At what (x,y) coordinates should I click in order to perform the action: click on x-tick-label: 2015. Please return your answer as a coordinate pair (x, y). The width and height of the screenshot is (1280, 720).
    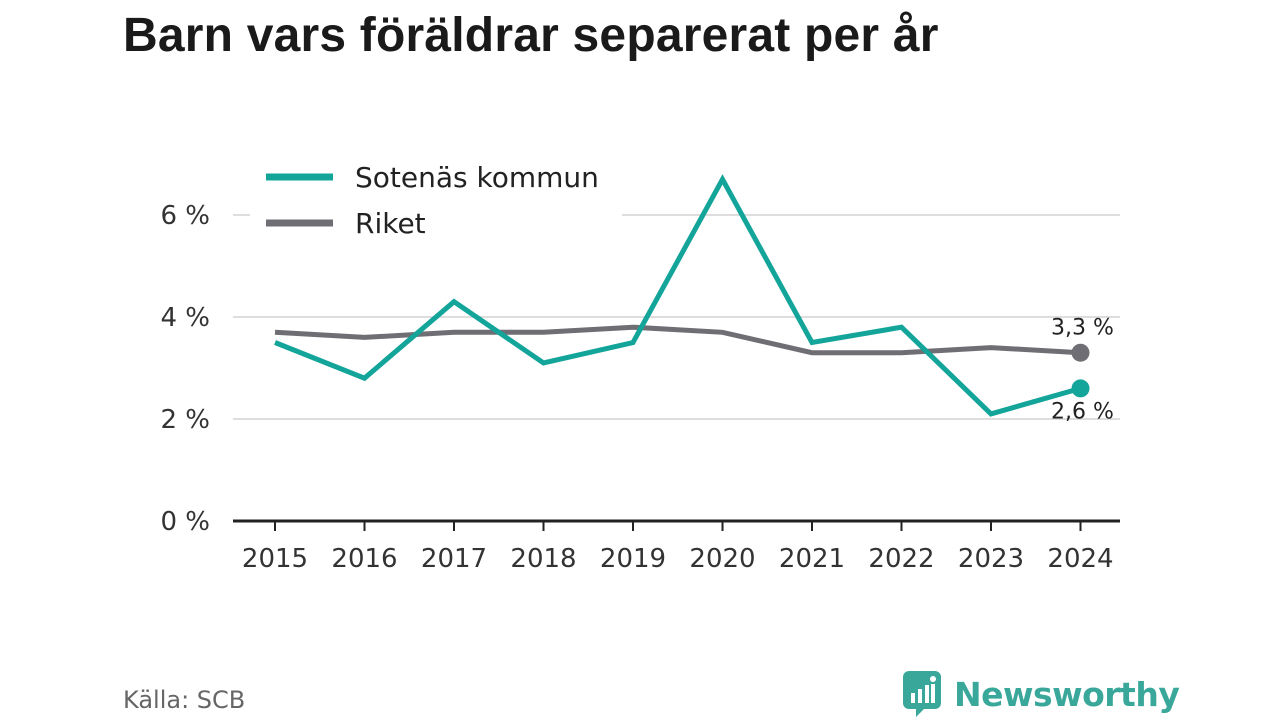
    Looking at the image, I should click on (275, 559).